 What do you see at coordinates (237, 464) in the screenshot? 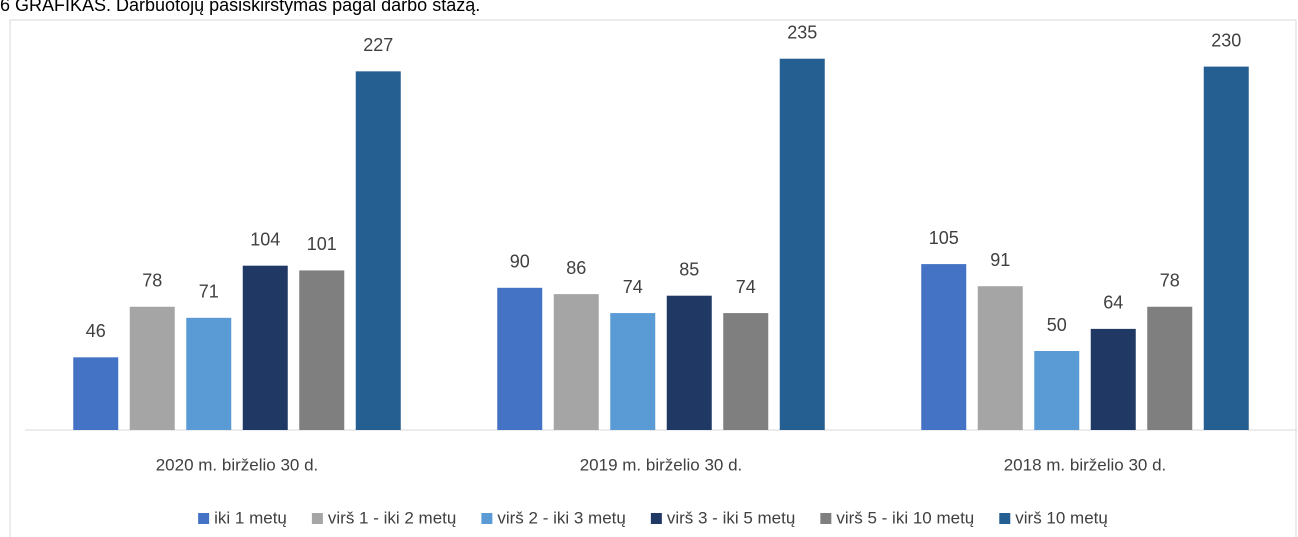
I see `x-tick-label: 2020 m. birželio 30 d.` at bounding box center [237, 464].